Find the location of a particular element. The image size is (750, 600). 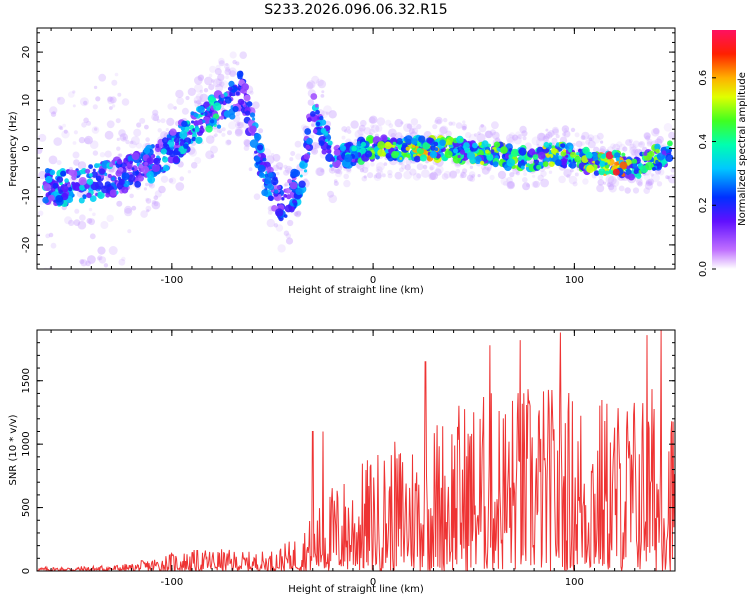

y-tick-label: 0 is located at coordinates (26, 571).